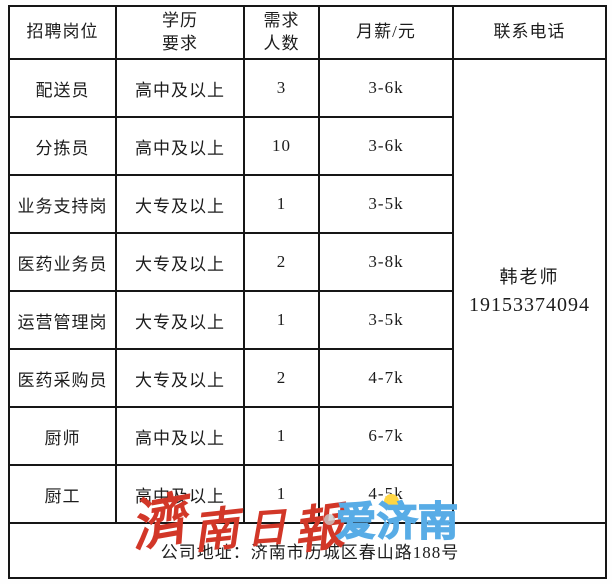  I want to click on table-row: 厨师 高中及以上 1 6-7k, so click(307, 436).